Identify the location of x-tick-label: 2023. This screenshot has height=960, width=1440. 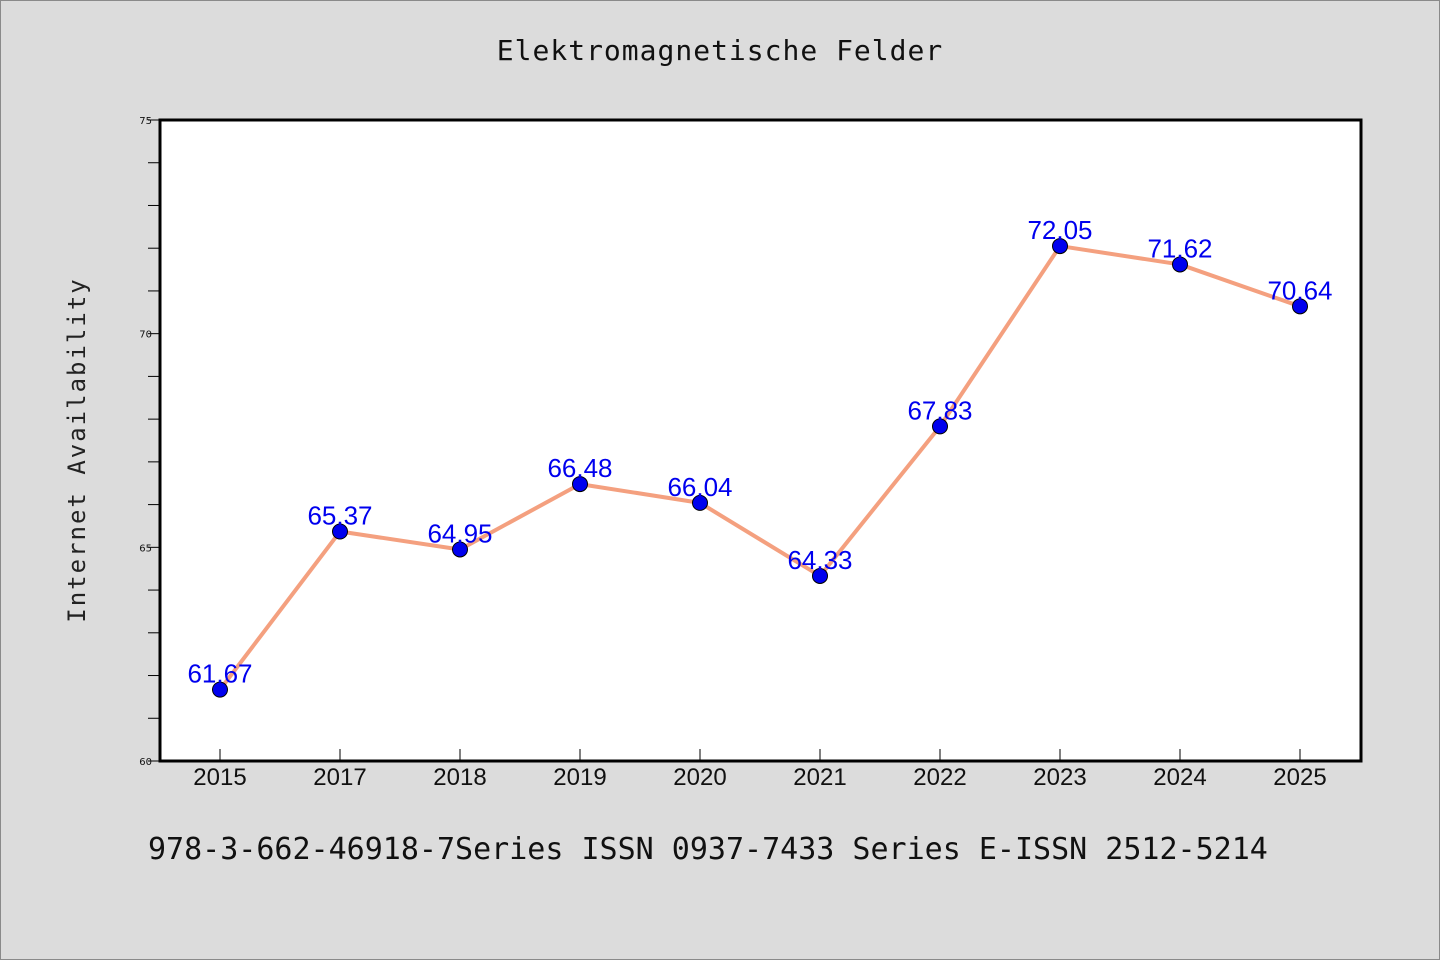
(1059, 777).